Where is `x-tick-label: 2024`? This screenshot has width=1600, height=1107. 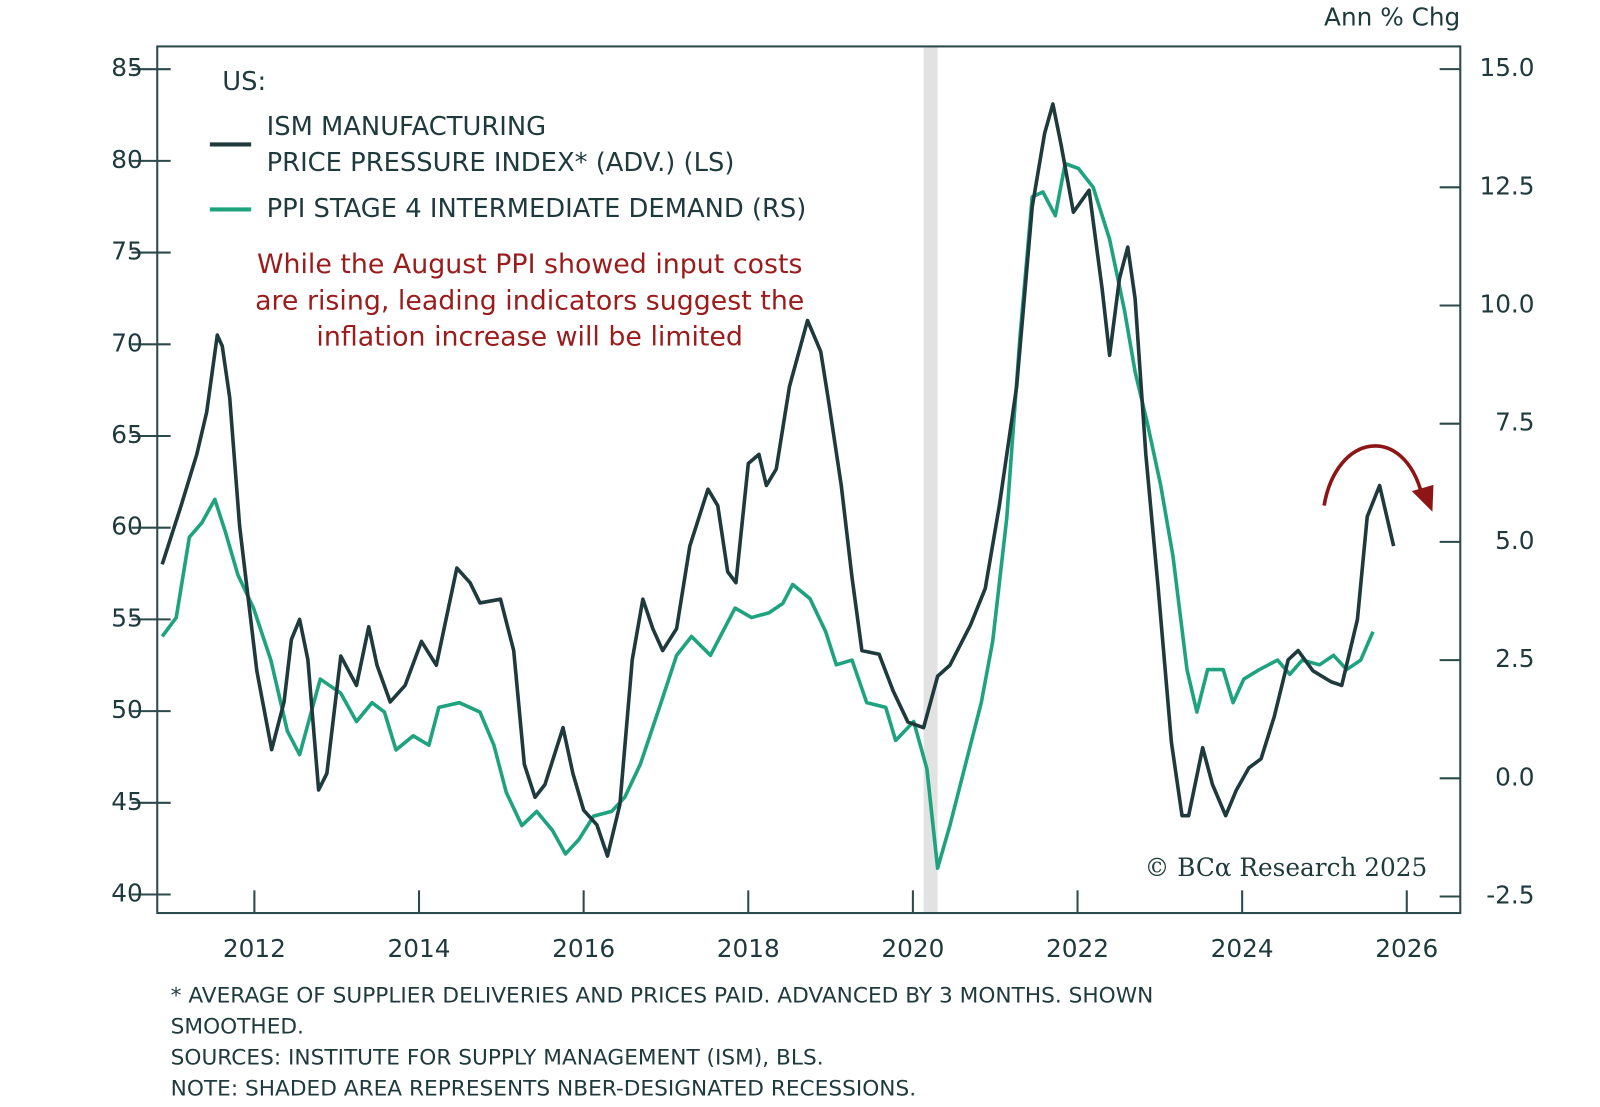 x-tick-label: 2024 is located at coordinates (1242, 948).